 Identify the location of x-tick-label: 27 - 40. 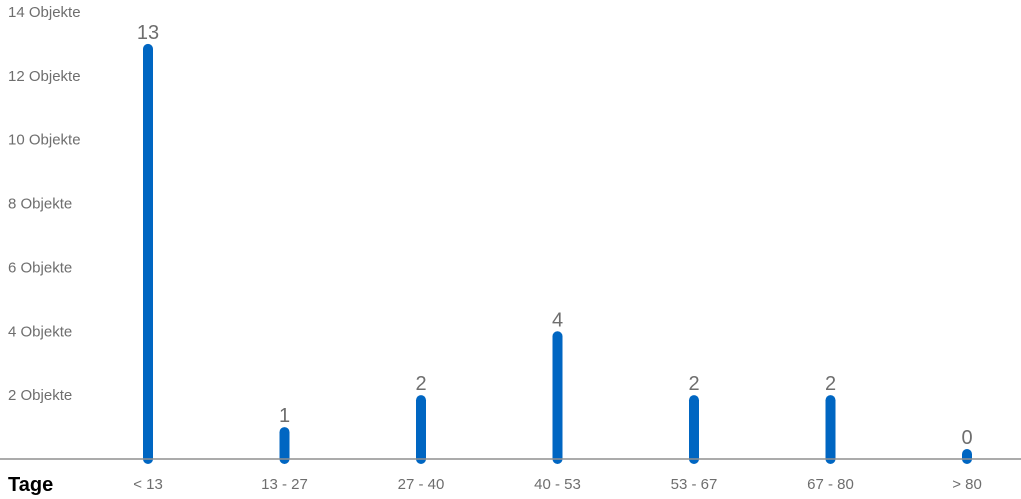
(421, 484).